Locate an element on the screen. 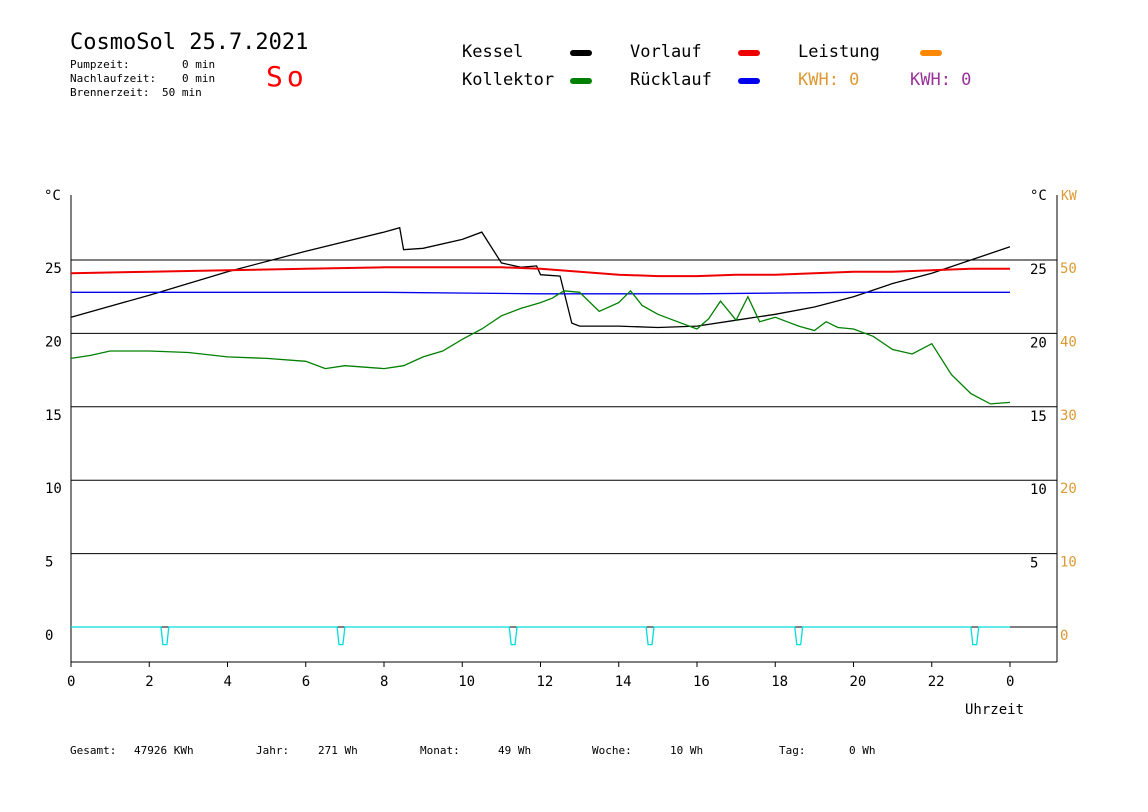 Image resolution: width=1148 pixels, height=812 pixels. footer-monat-value: 49 Wh is located at coordinates (515, 750).